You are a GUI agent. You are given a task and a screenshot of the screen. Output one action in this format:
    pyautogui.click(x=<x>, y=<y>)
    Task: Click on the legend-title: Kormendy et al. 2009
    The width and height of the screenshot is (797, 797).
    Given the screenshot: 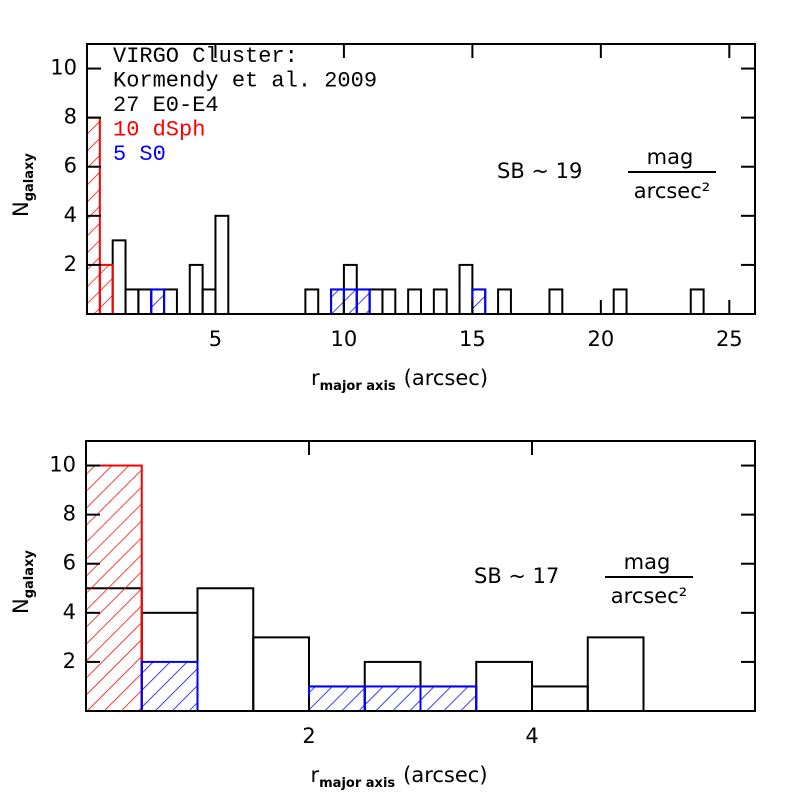 What is the action you would take?
    pyautogui.click(x=245, y=80)
    